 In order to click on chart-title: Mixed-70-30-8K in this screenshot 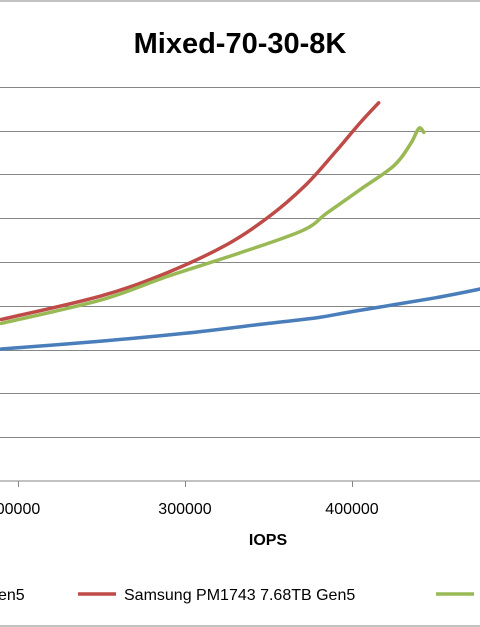, I will do `click(240, 44)`.